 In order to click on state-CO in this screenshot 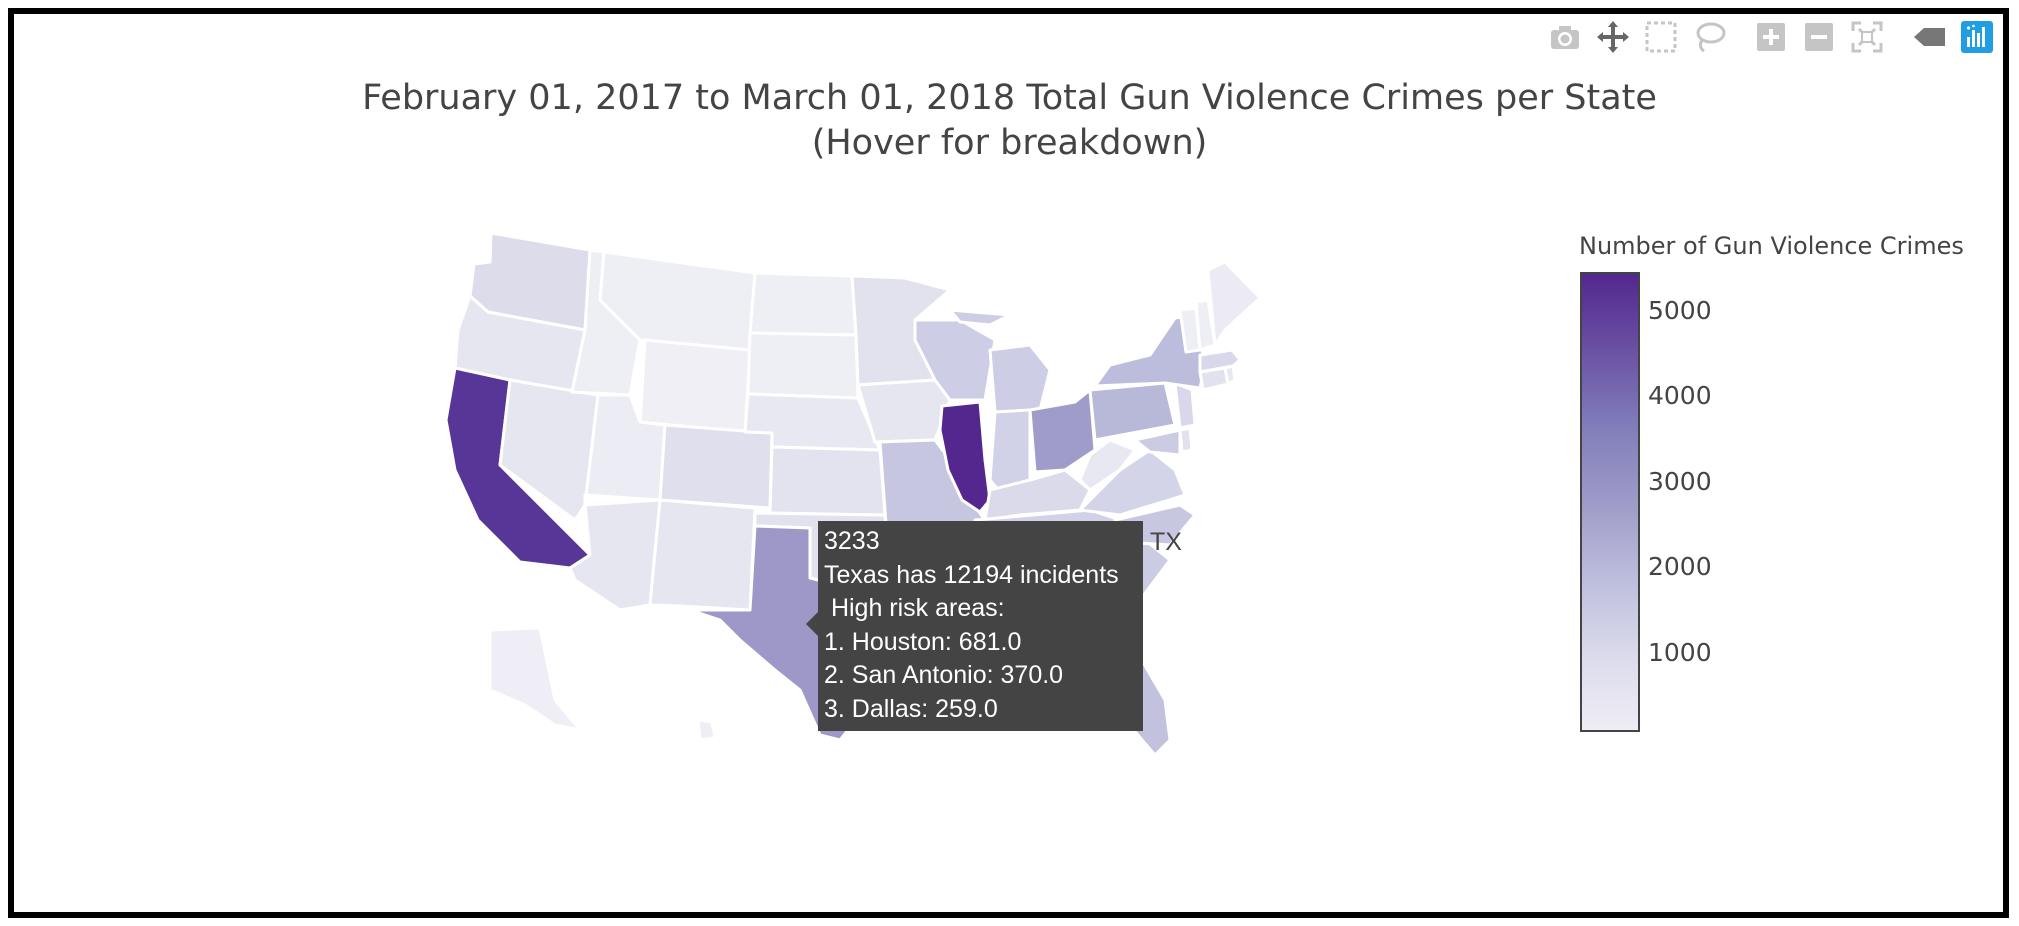, I will do `click(716, 466)`.